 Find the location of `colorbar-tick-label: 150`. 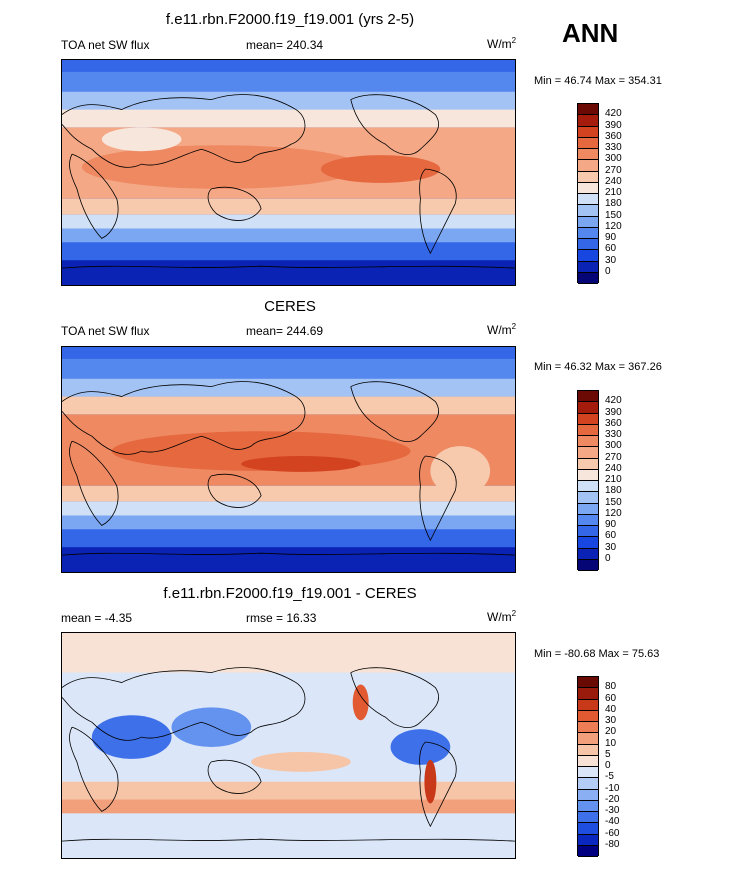

colorbar-tick-label: 150 is located at coordinates (613, 502).